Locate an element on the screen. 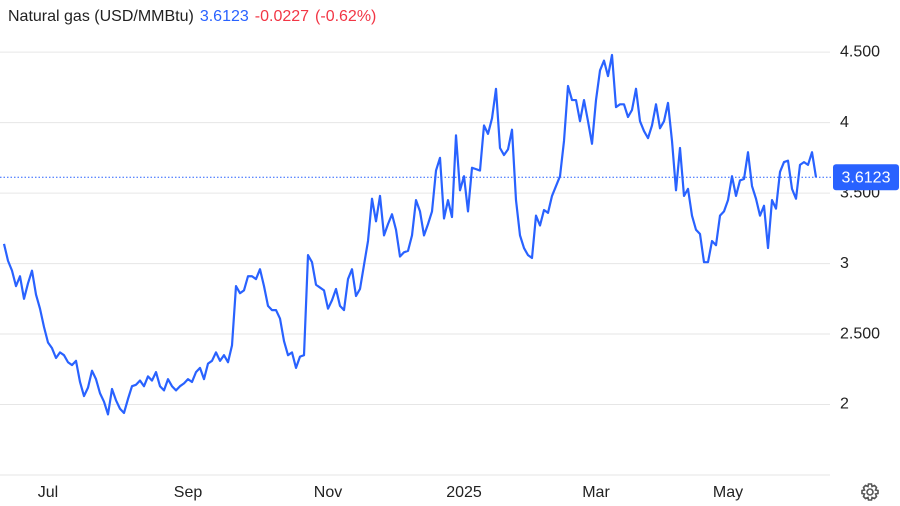 Image resolution: width=900 pixels, height=506 pixels. x-tick-label: Nov is located at coordinates (328, 492).